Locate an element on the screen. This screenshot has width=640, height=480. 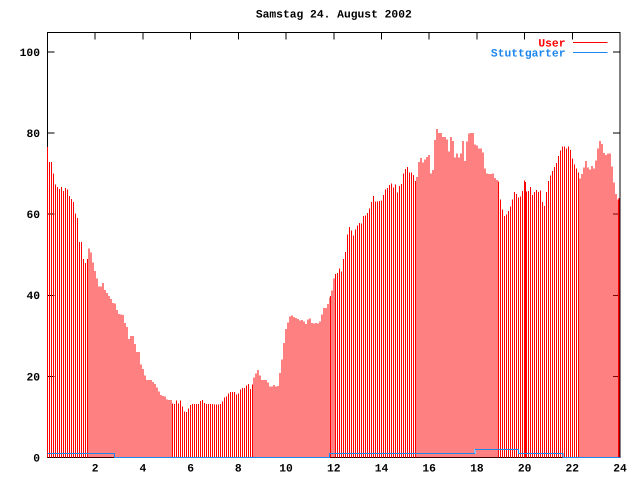
svg-text: 40 is located at coordinates (33, 297).